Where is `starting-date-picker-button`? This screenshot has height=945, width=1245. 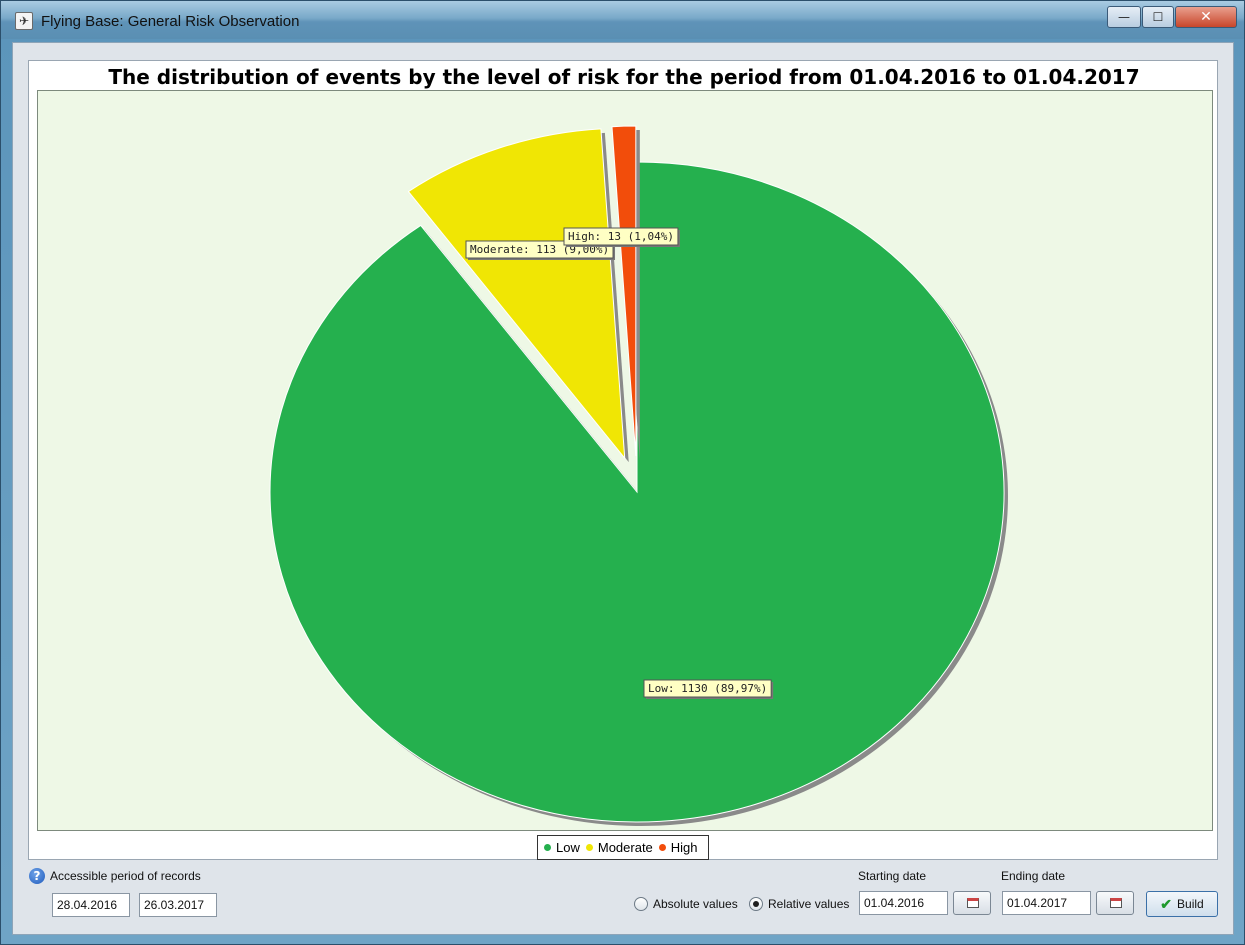 starting-date-picker-button is located at coordinates (972, 903).